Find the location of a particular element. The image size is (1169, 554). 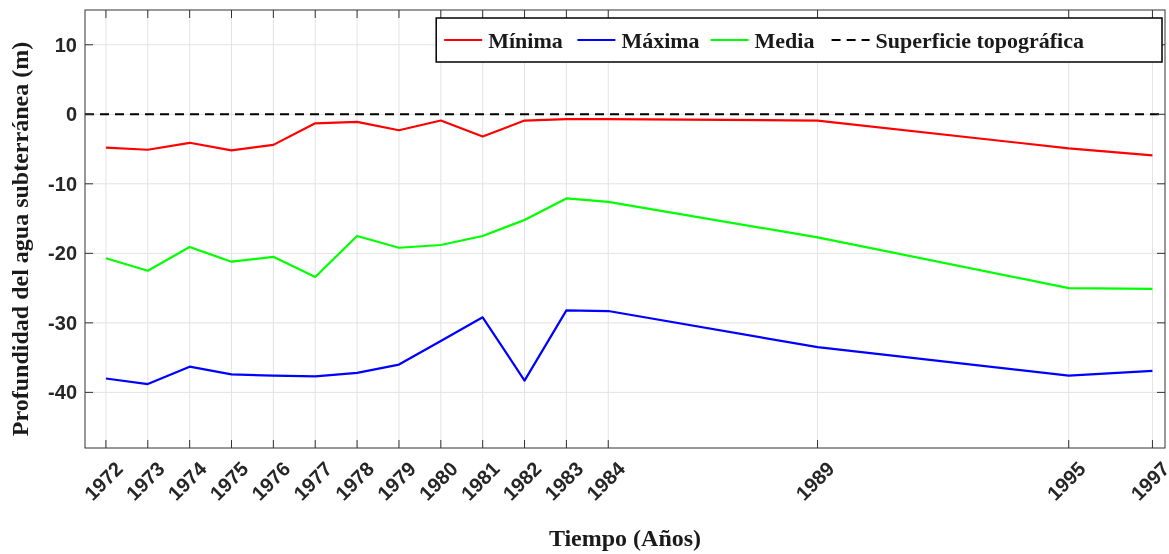

x-axis-title: Tiempo (Años) is located at coordinates (625, 538).